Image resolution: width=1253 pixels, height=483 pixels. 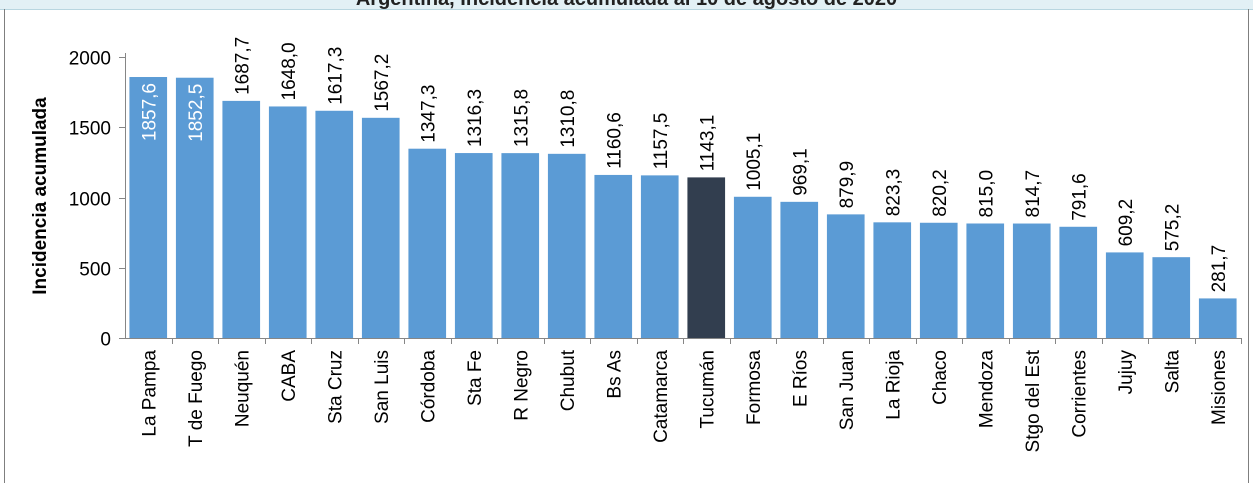 What do you see at coordinates (568, 380) in the screenshot?
I see `x-category-label: Chubut` at bounding box center [568, 380].